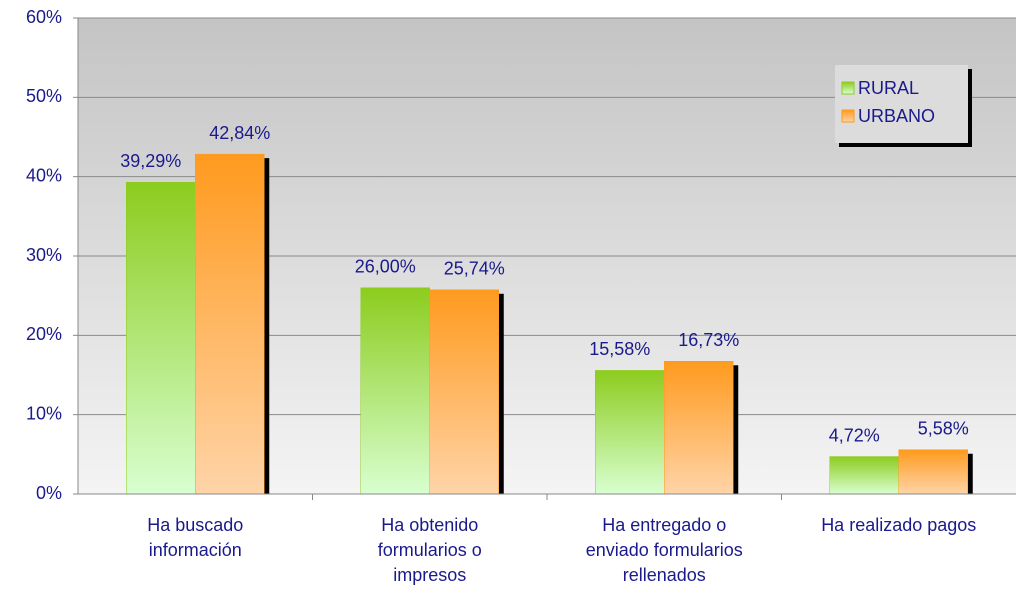 Image resolution: width=1016 pixels, height=599 pixels. What do you see at coordinates (49, 493) in the screenshot?
I see `y-tick-label: 0%` at bounding box center [49, 493].